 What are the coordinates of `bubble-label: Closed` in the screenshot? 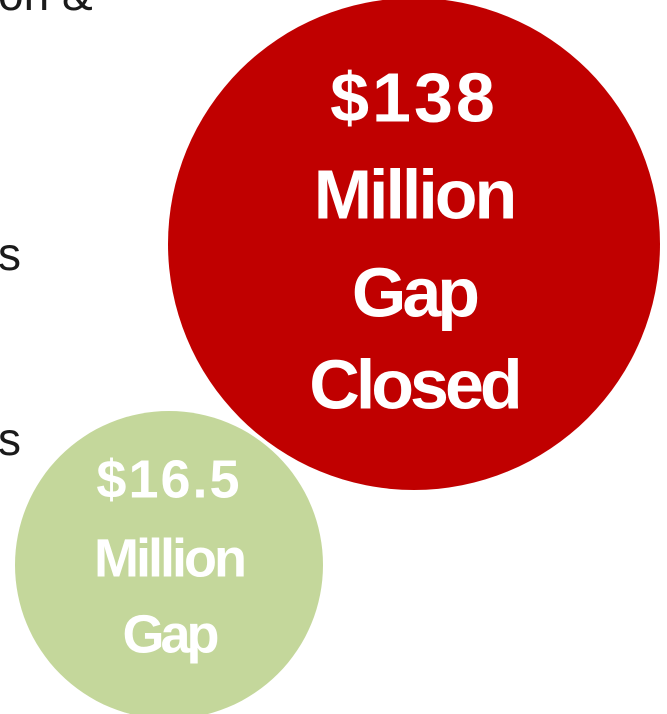 It's located at (414, 384).